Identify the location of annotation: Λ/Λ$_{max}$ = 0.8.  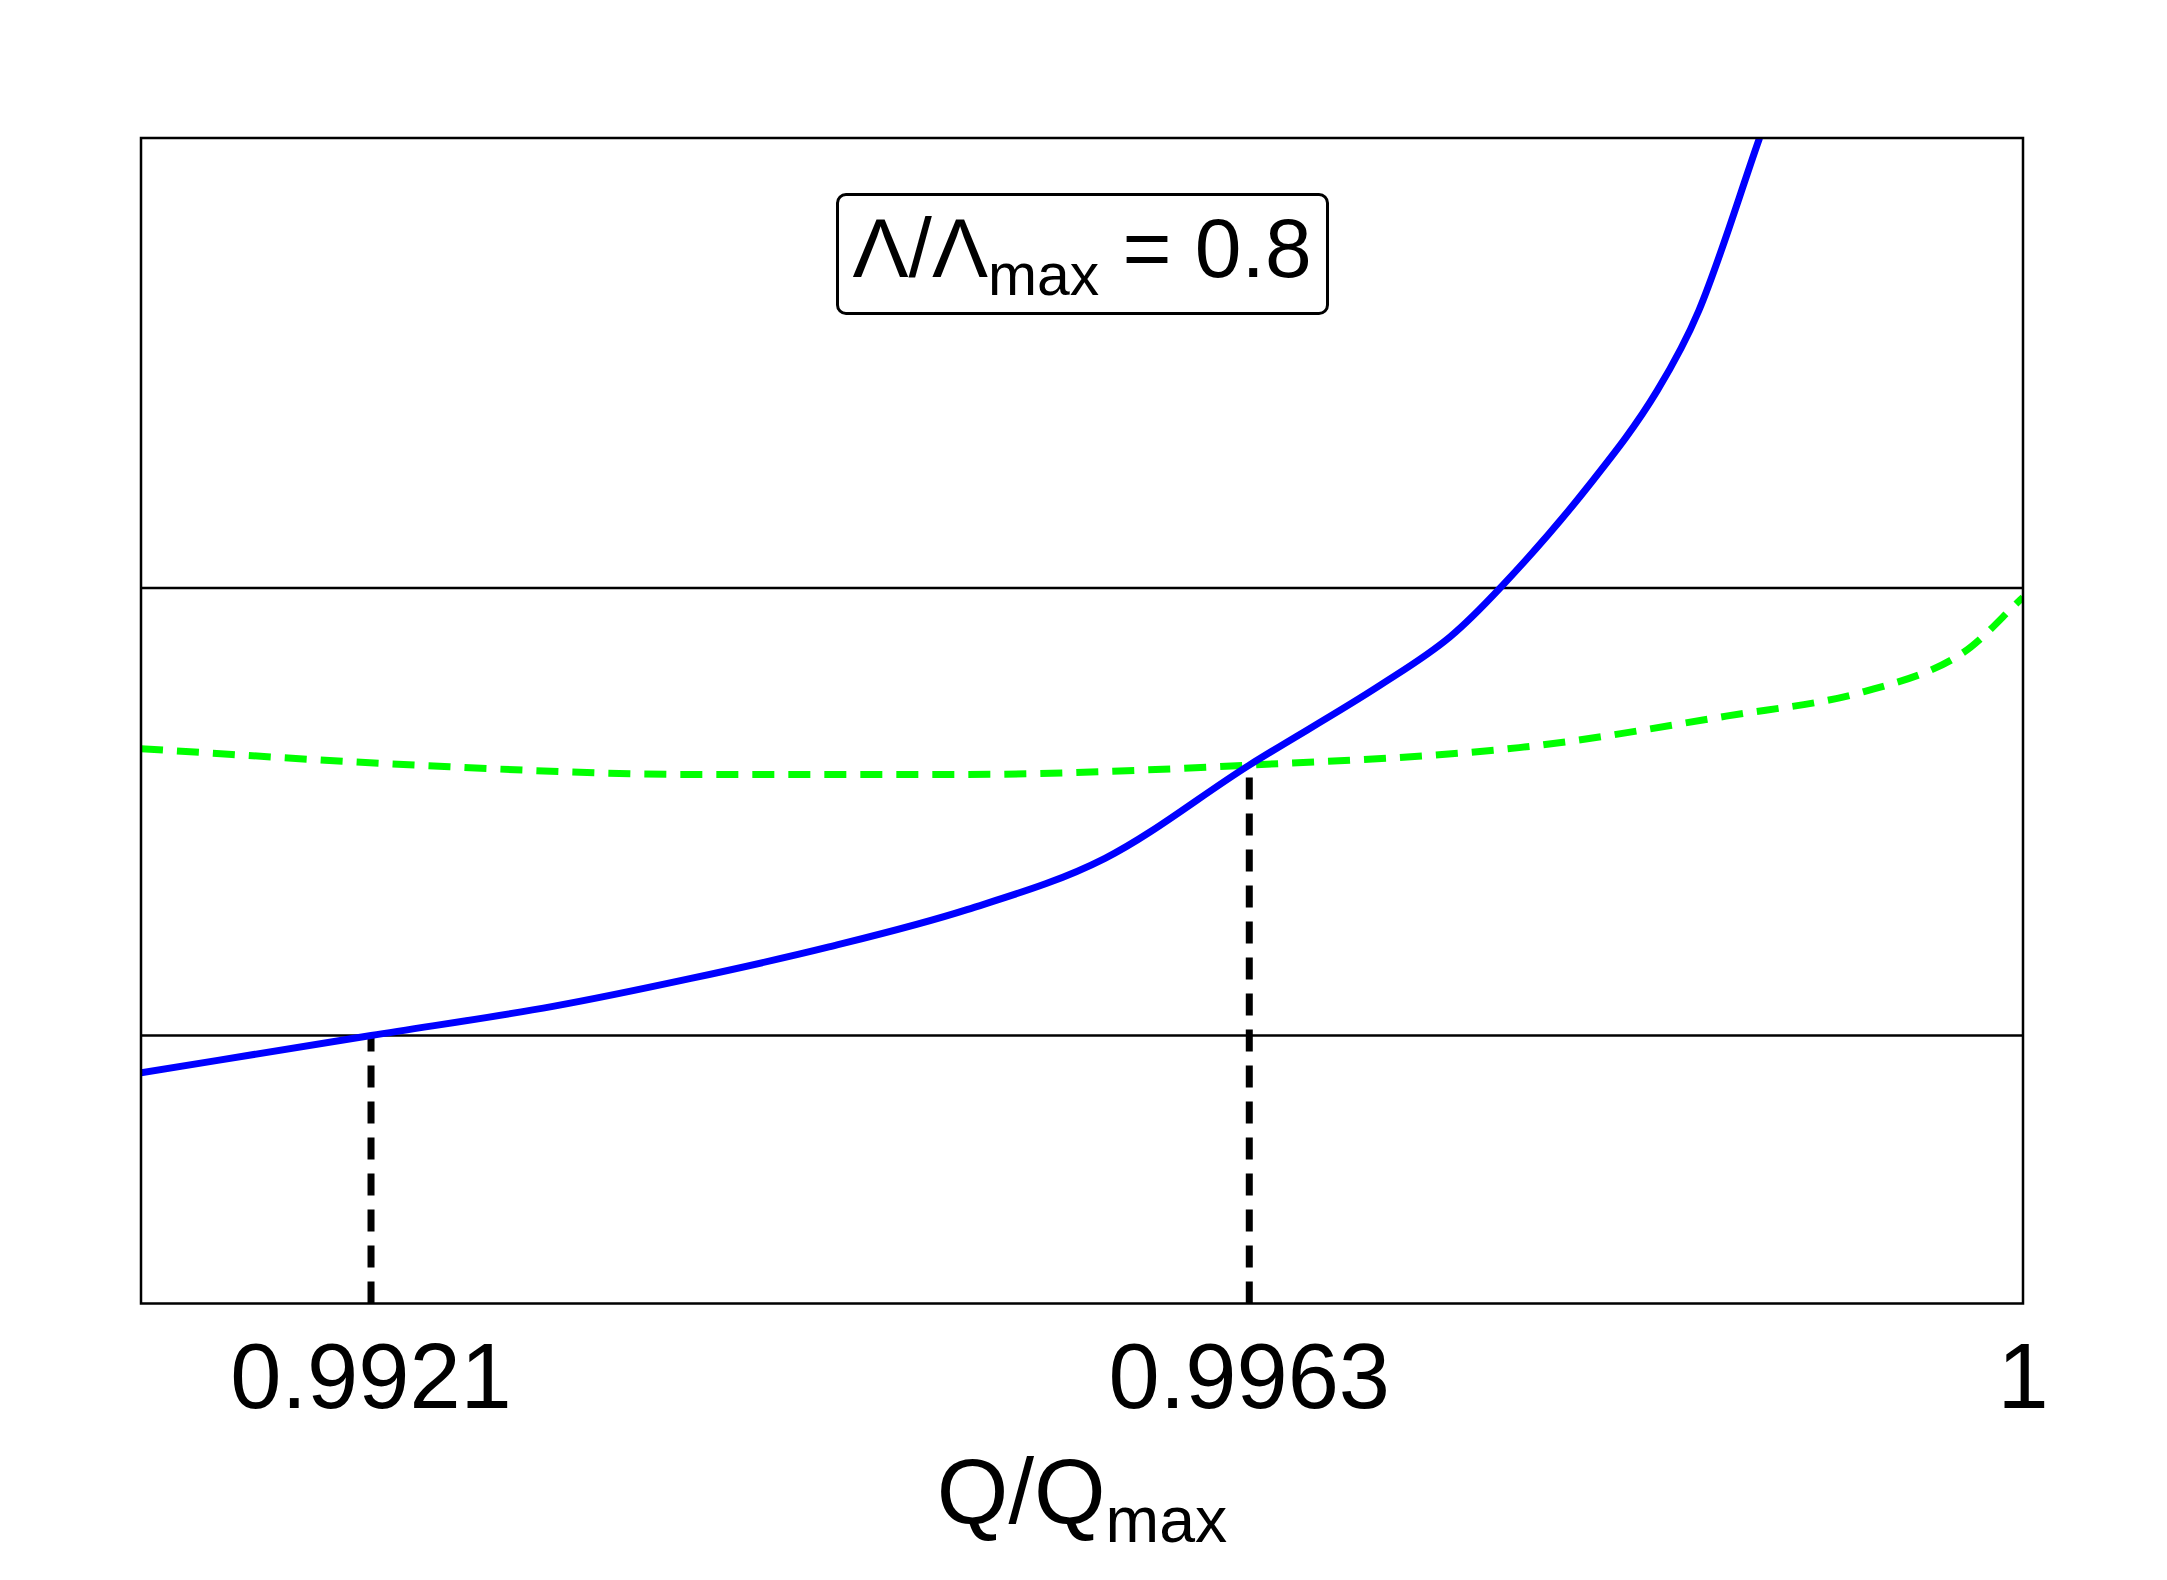
(1082, 254).